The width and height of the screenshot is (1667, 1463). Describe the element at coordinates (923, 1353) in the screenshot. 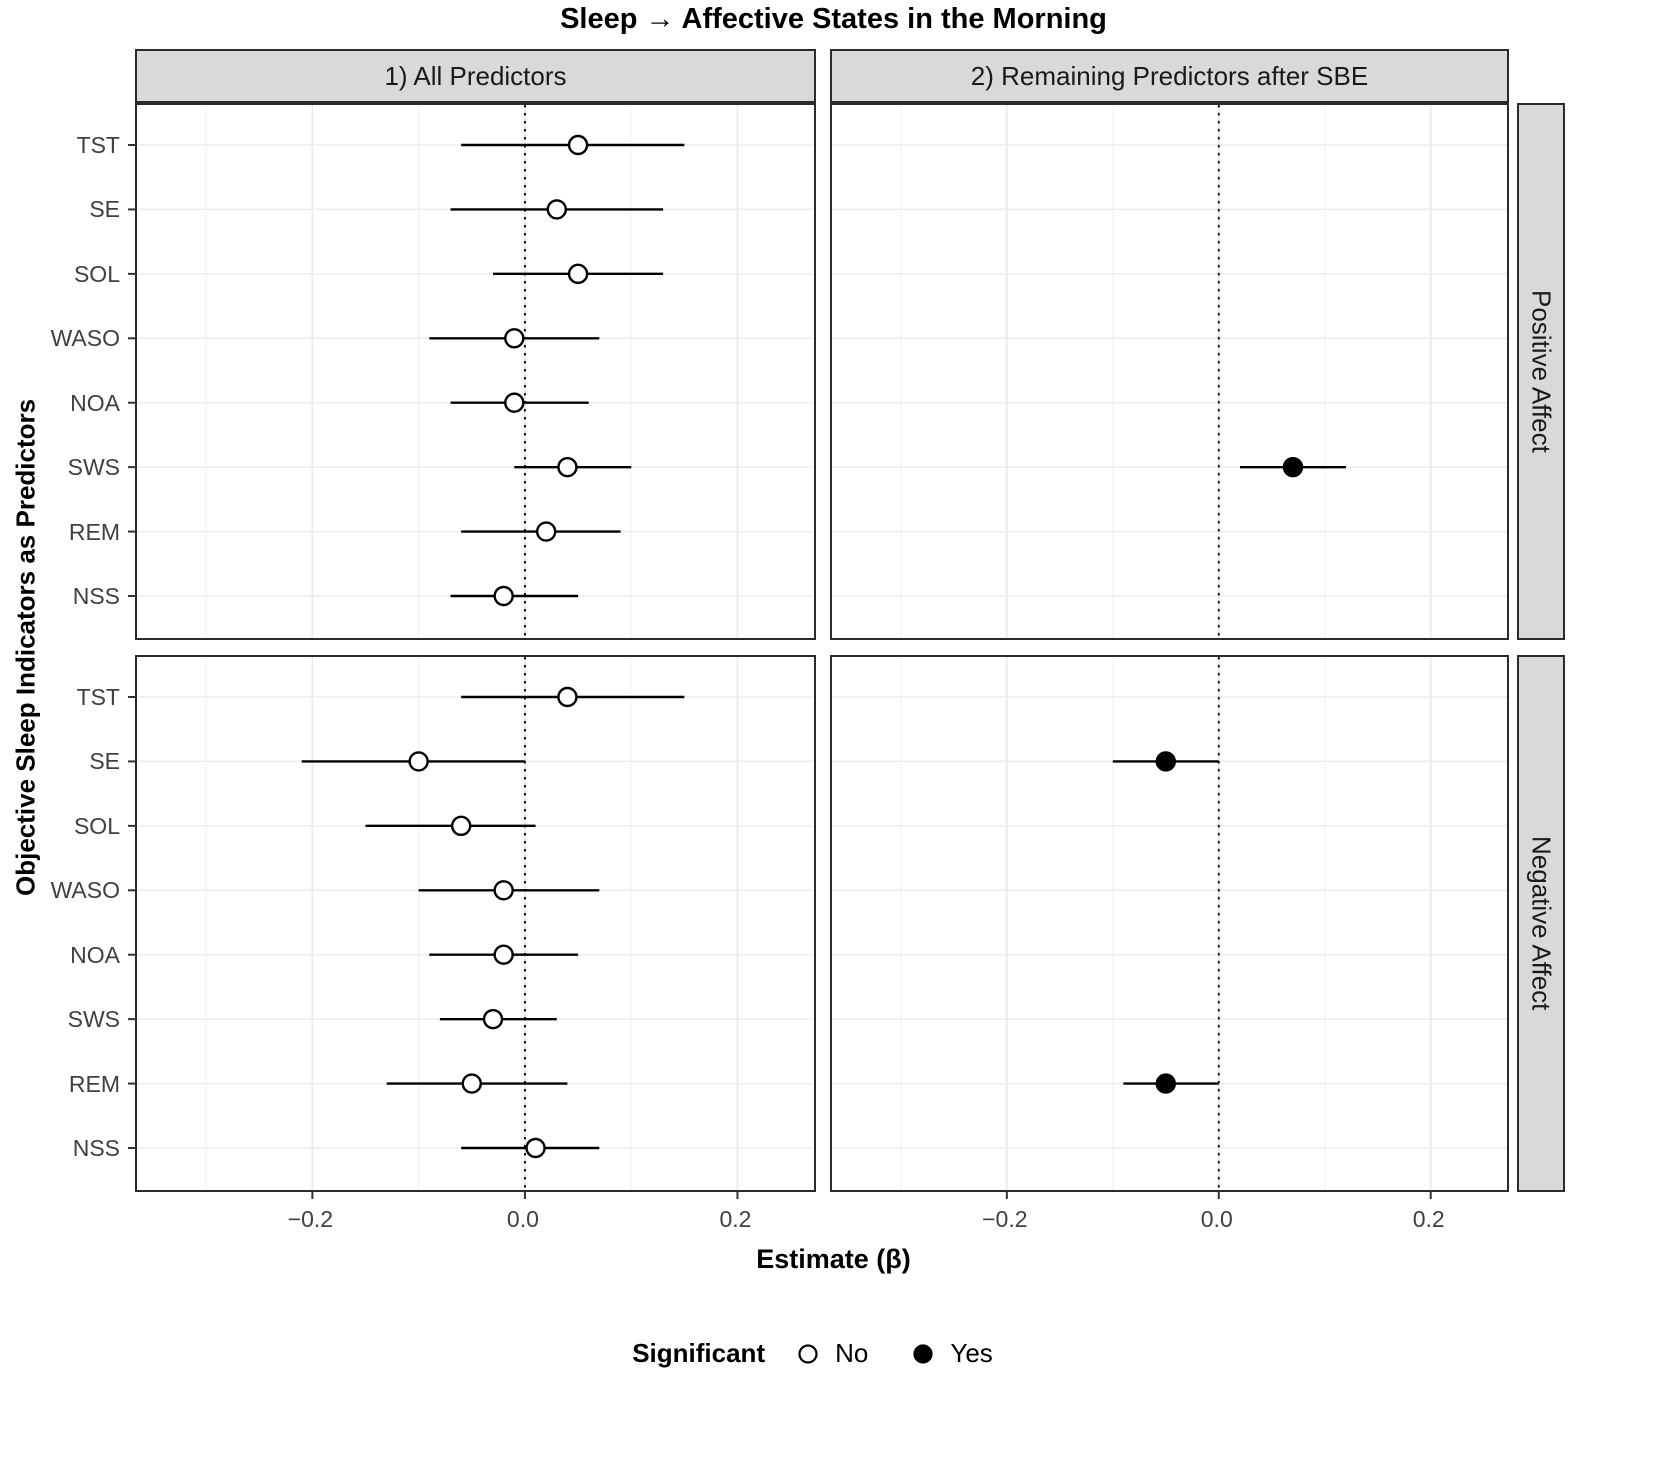

I see `filled-circle-icon` at that location.